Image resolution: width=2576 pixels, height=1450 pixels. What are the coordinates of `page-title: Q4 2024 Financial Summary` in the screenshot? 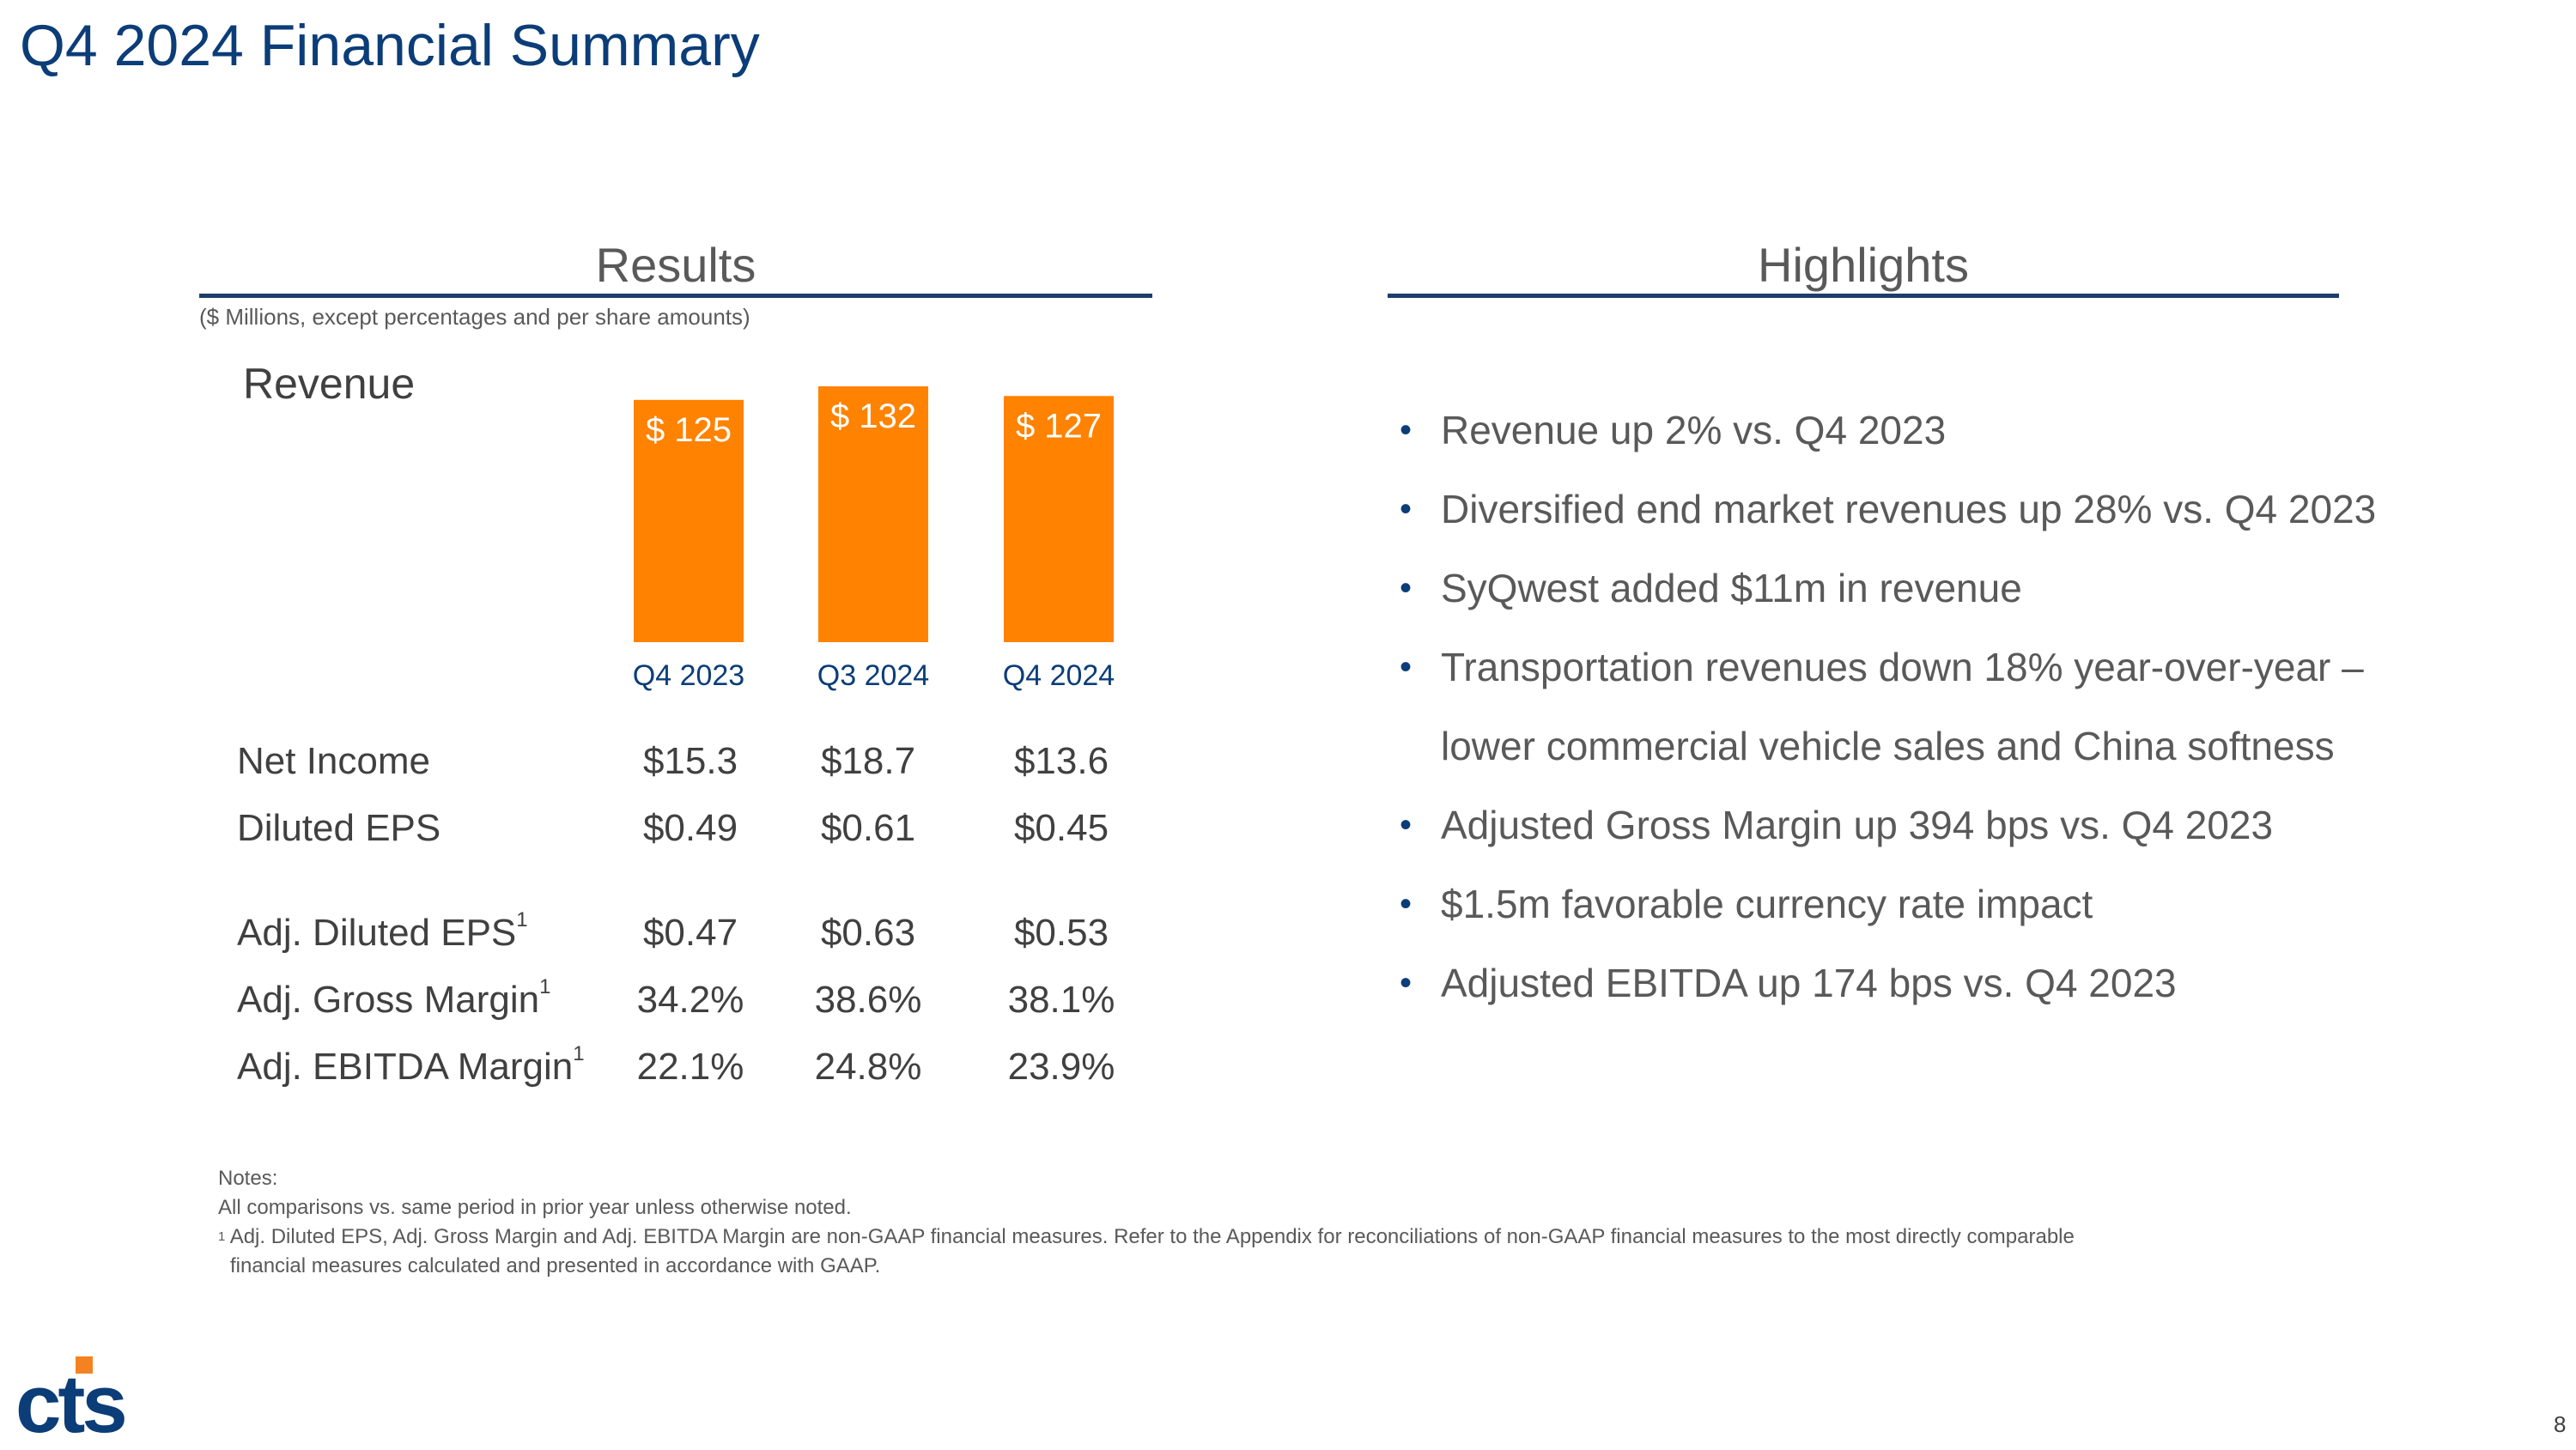 It's located at (390, 45).